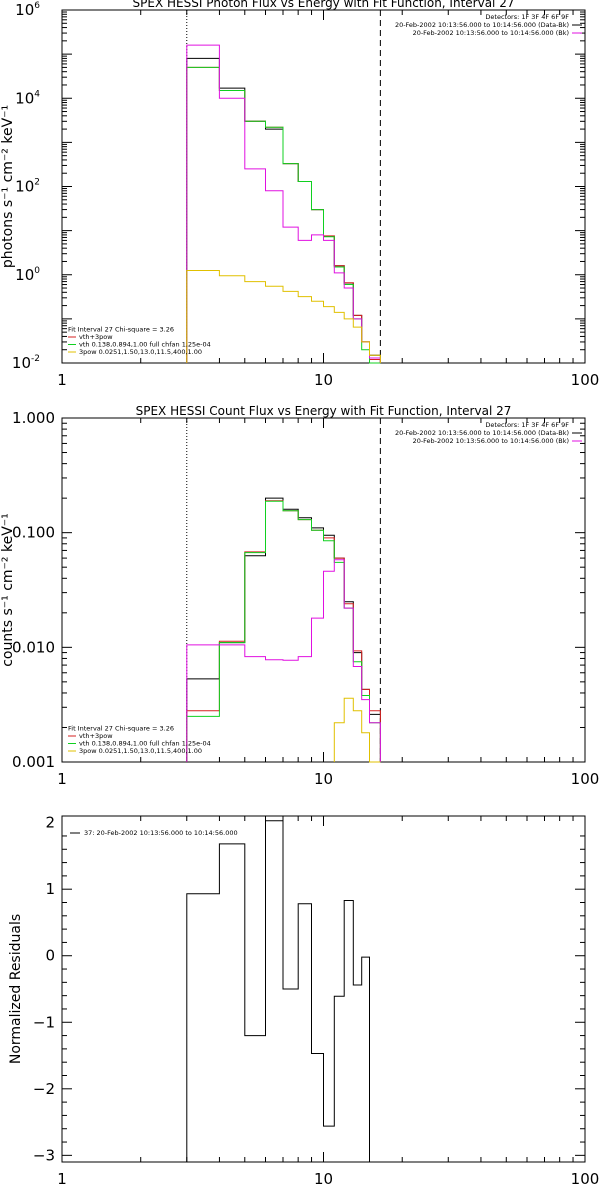 The width and height of the screenshot is (600, 1200). What do you see at coordinates (50, 823) in the screenshot?
I see `y-tick-label: 2` at bounding box center [50, 823].